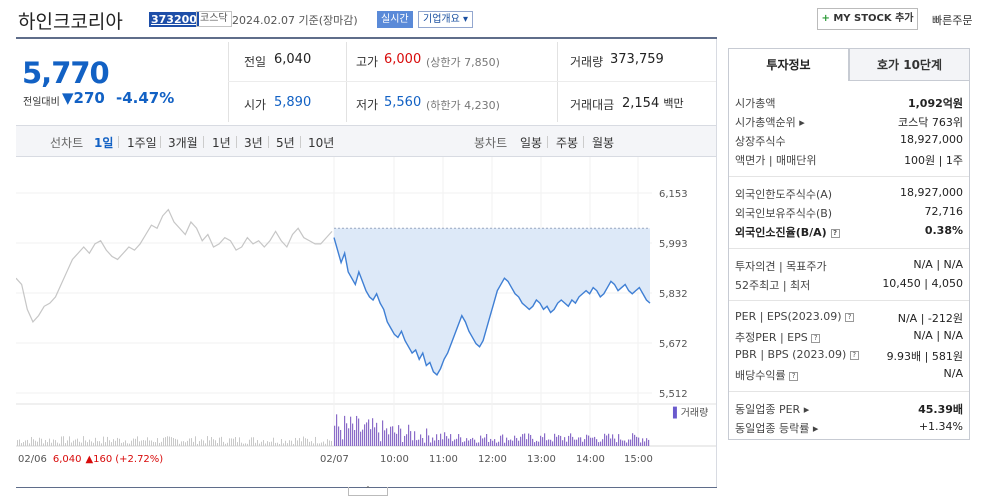  Describe the element at coordinates (142, 143) in the screenshot. I see `period-1w: 1주일` at that location.